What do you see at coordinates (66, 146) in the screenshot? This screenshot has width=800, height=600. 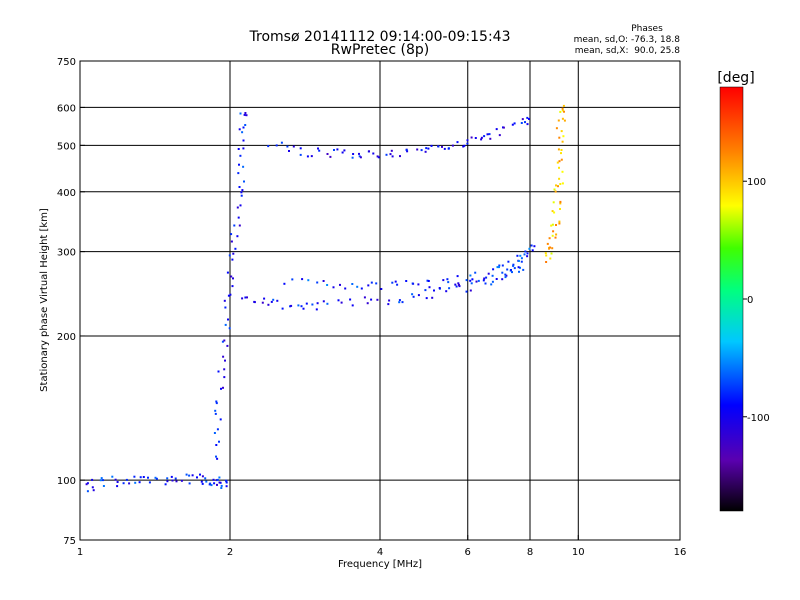 I see `y-tick-label: 500` at bounding box center [66, 146].